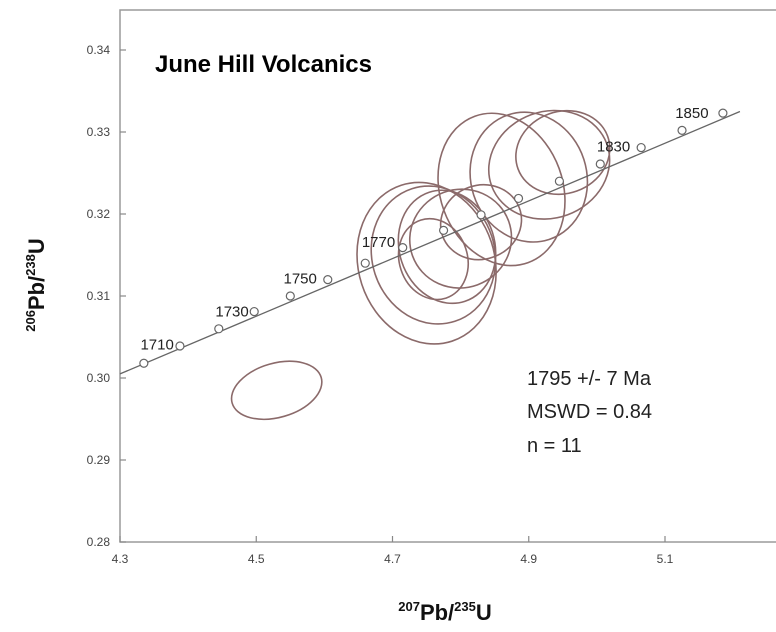 The image size is (776, 632). What do you see at coordinates (409, 606) in the screenshot?
I see `x-axis-mass-1: 207` at bounding box center [409, 606].